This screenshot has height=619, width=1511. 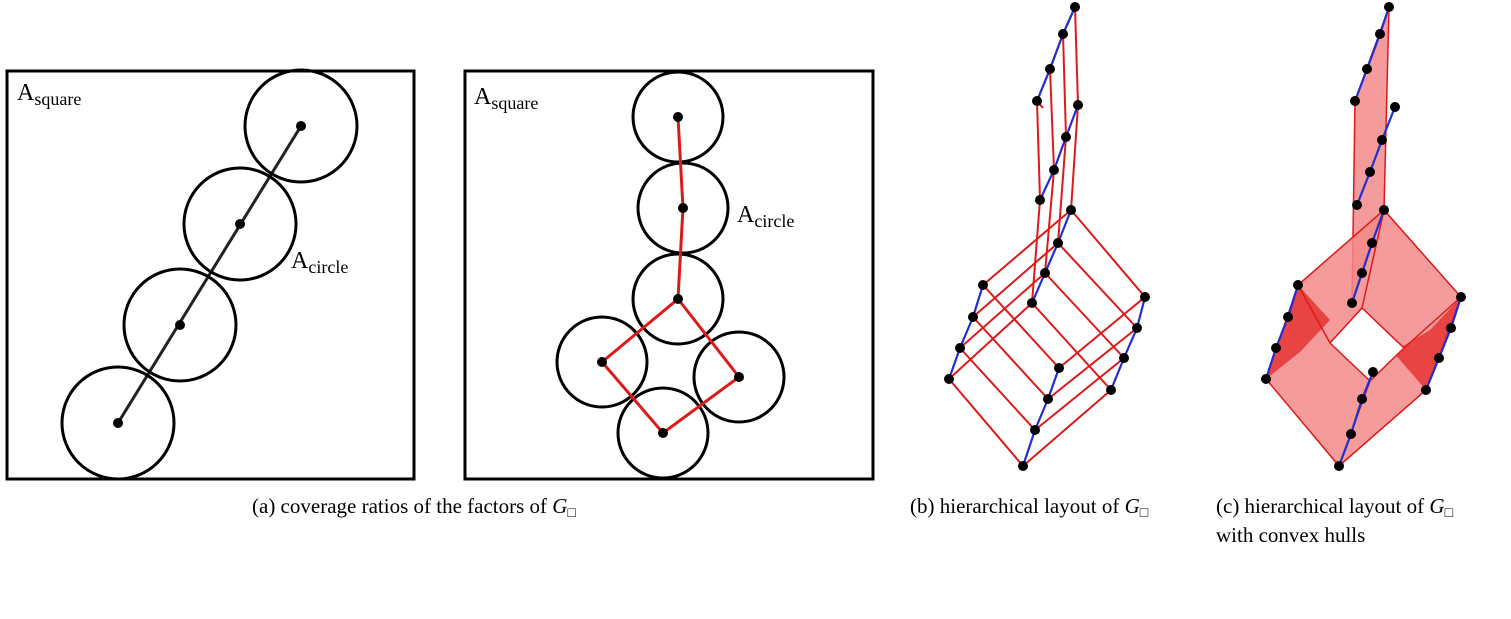 I want to click on caption-c-box: □, so click(x=1449, y=513).